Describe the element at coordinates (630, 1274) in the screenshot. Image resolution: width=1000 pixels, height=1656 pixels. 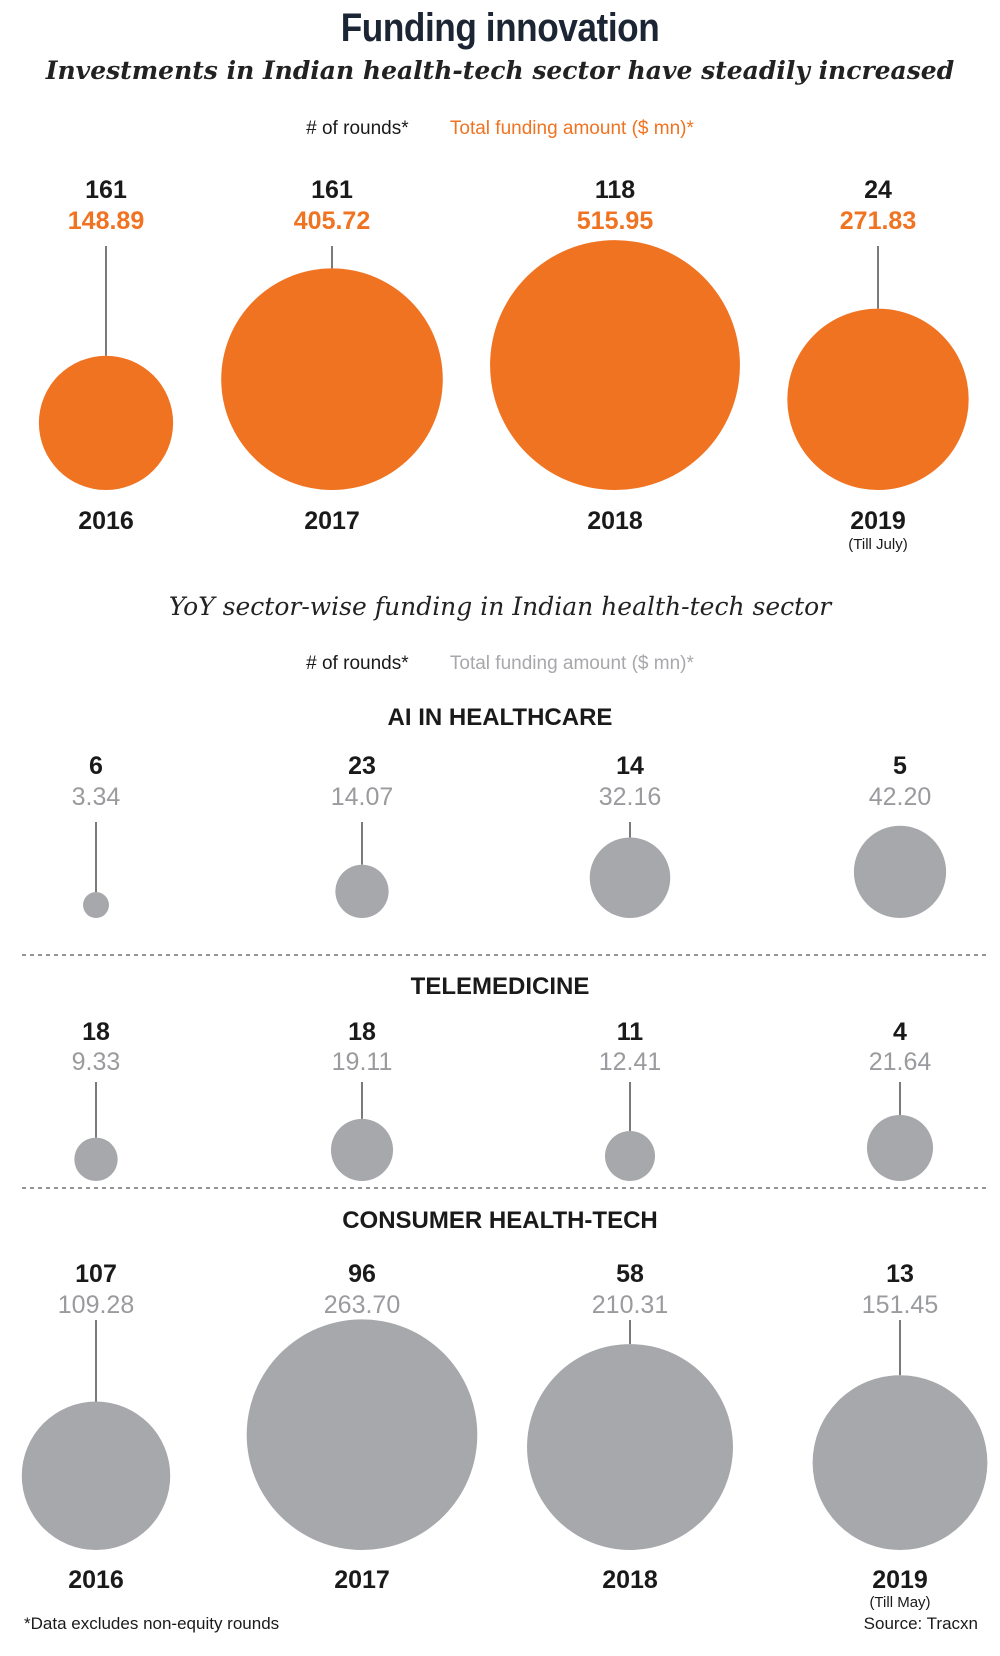
I see `rounds-label-consumer-2018: 58` at that location.